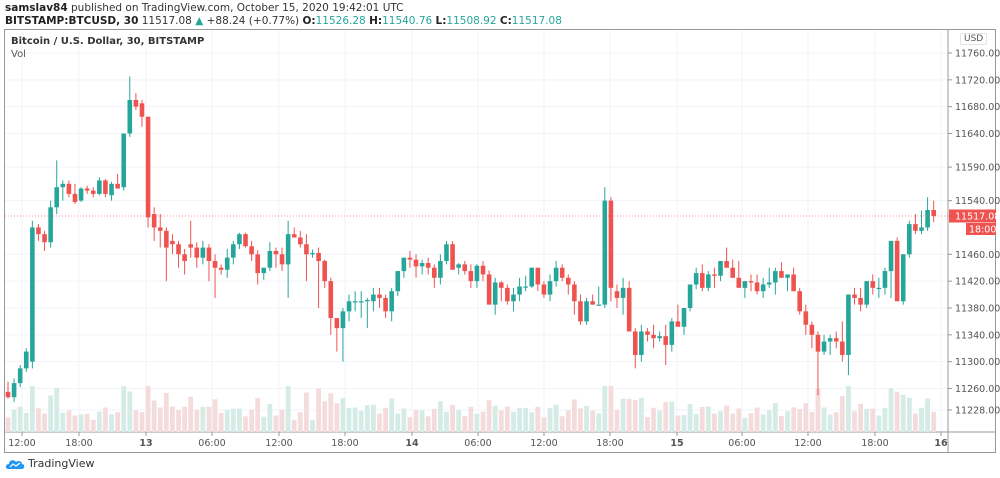 The width and height of the screenshot is (1000, 478). I want to click on price-tick-label: 11760.00, so click(977, 54).